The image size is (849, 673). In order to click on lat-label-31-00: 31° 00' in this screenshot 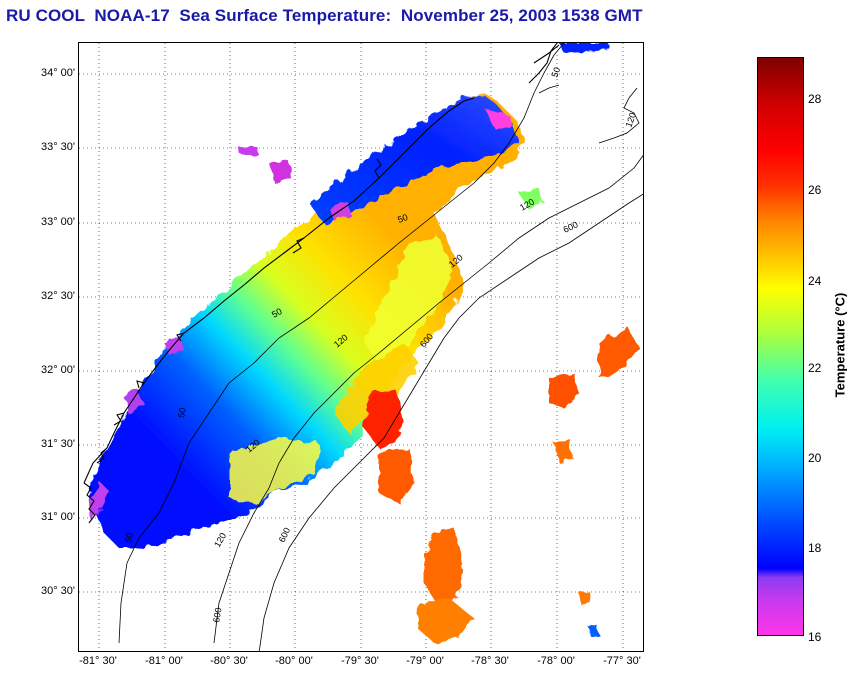, I will do `click(57, 517)`.